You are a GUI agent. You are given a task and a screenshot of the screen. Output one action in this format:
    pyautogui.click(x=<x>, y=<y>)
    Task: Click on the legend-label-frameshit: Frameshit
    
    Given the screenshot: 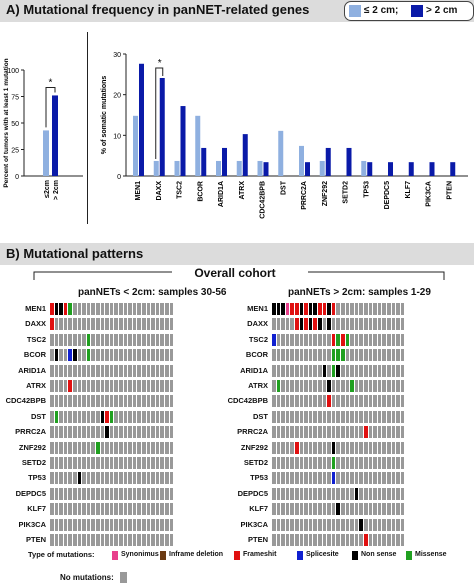 What is the action you would take?
    pyautogui.click(x=260, y=554)
    